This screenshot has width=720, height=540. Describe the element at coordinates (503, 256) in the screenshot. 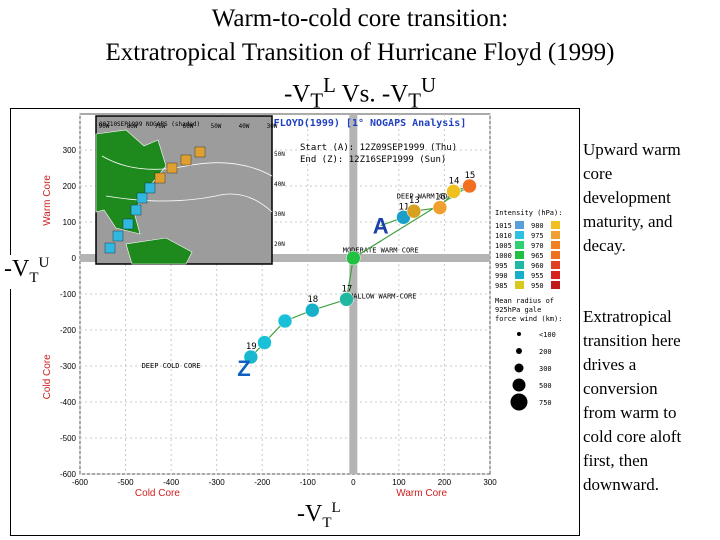

I see `legend-intensity-value: 1000` at that location.